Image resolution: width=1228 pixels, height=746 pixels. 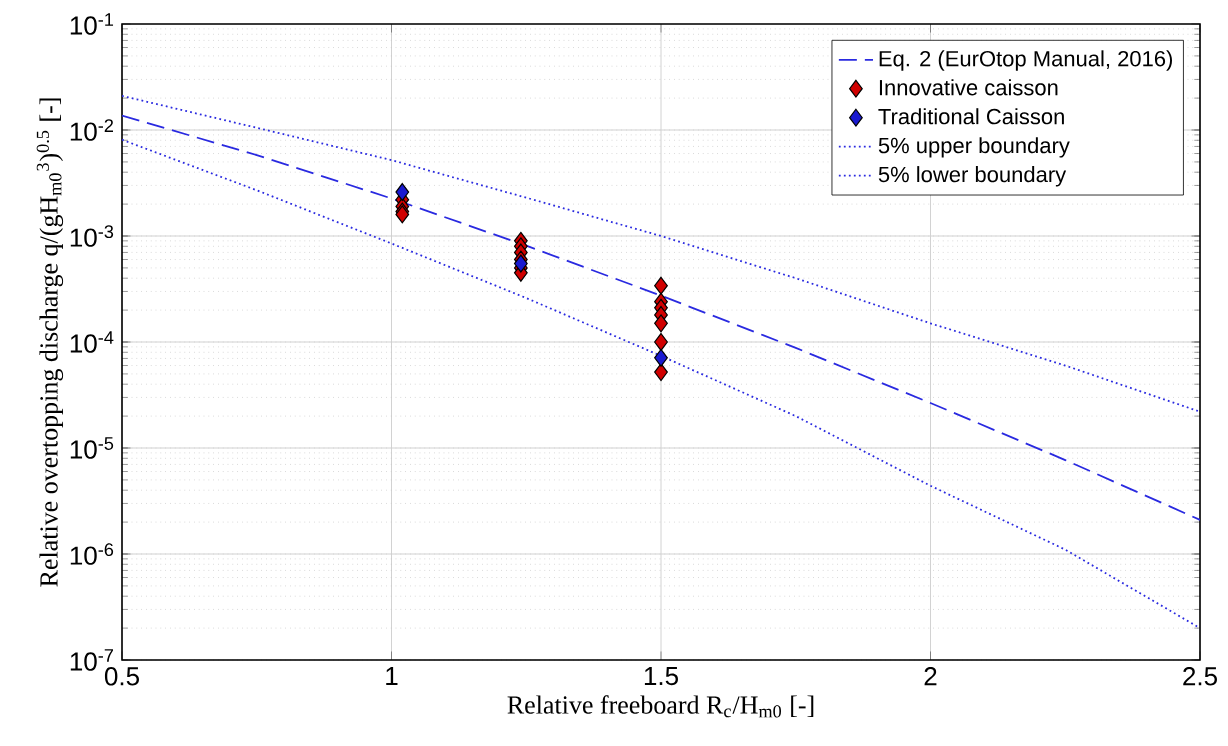 What do you see at coordinates (92, 24) in the screenshot?
I see `y-tick-label: 10$^{-1}$` at bounding box center [92, 24].